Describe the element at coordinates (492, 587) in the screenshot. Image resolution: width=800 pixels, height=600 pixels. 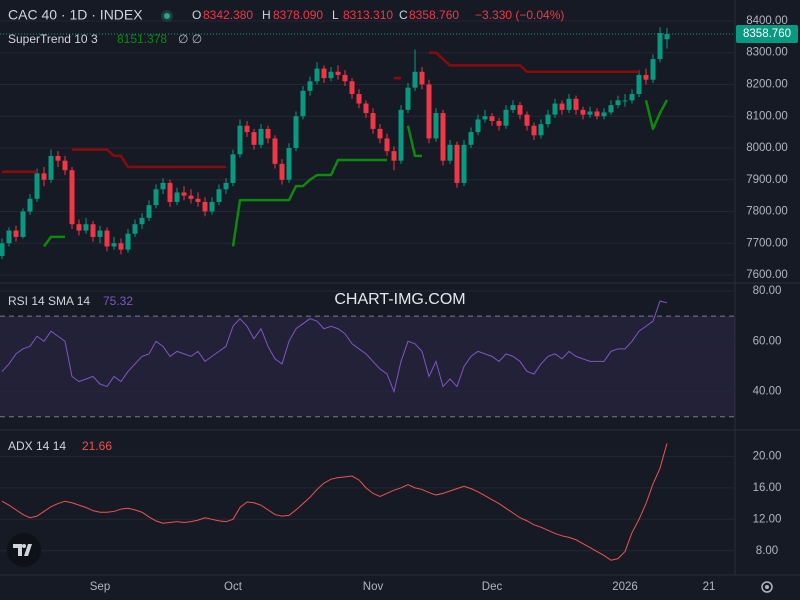
I see `x-tick-label: Dec` at that location.